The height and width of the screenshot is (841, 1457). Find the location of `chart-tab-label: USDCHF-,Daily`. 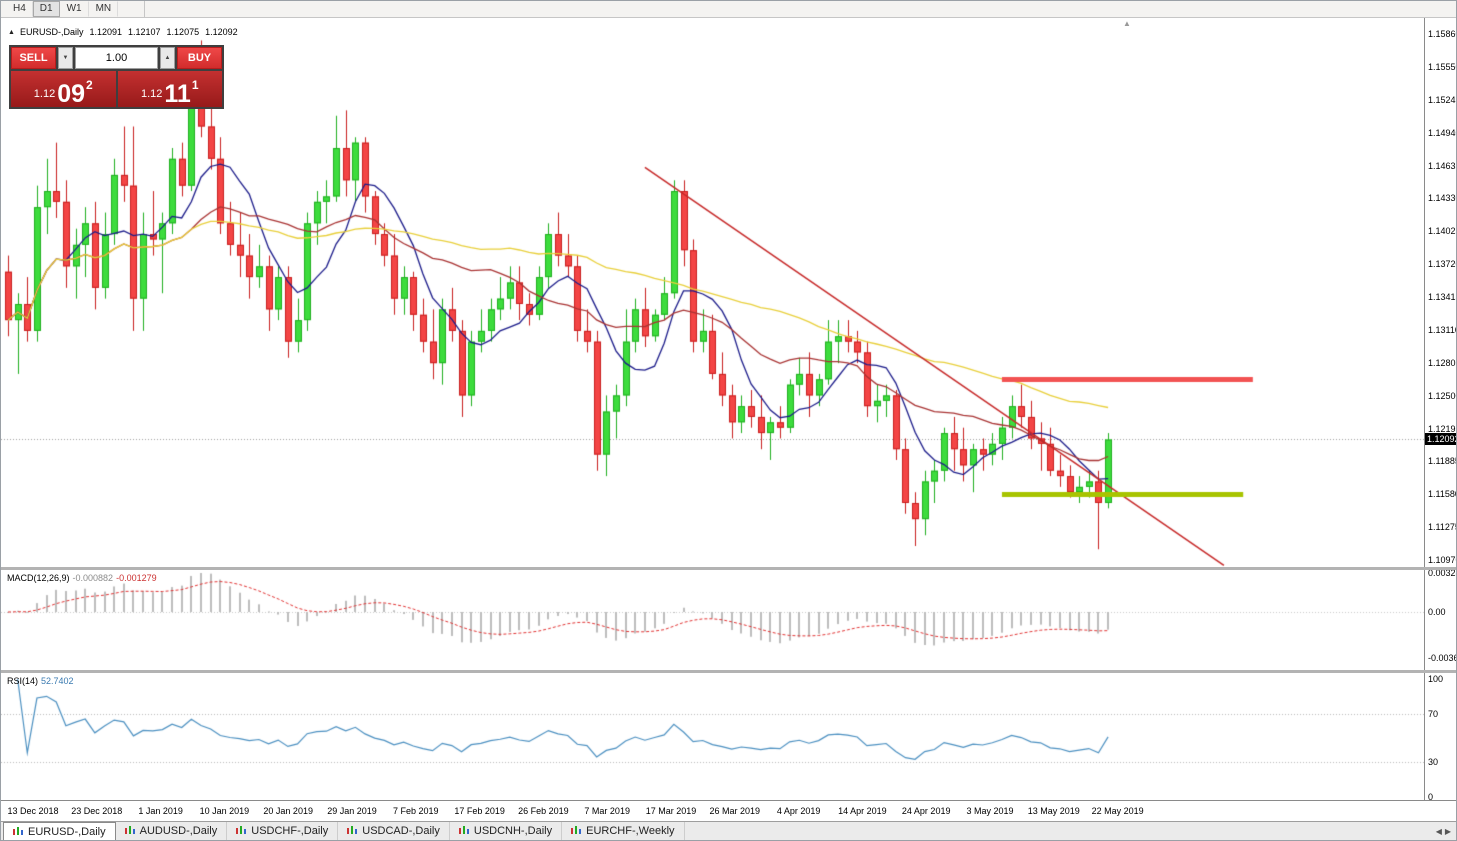

chart-tab-label: USDCHF-,Daily is located at coordinates (290, 831).